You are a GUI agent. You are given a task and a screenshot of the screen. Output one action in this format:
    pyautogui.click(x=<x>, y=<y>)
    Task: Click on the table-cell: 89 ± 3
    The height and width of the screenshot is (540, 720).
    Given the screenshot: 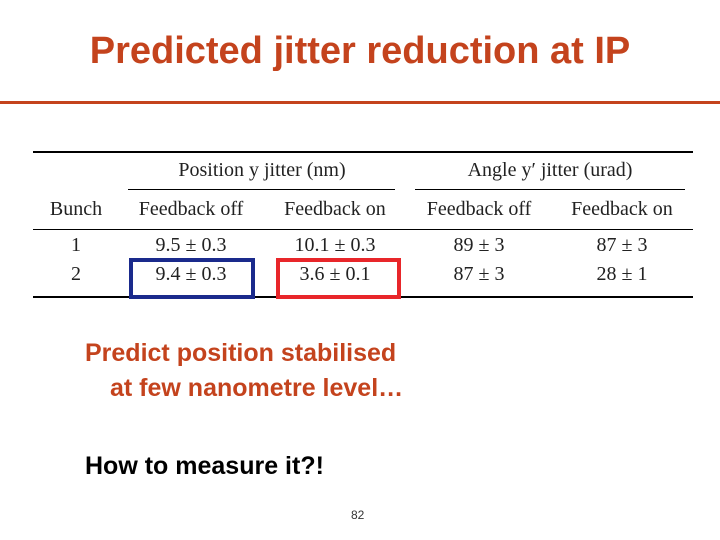 What is the action you would take?
    pyautogui.click(x=479, y=245)
    